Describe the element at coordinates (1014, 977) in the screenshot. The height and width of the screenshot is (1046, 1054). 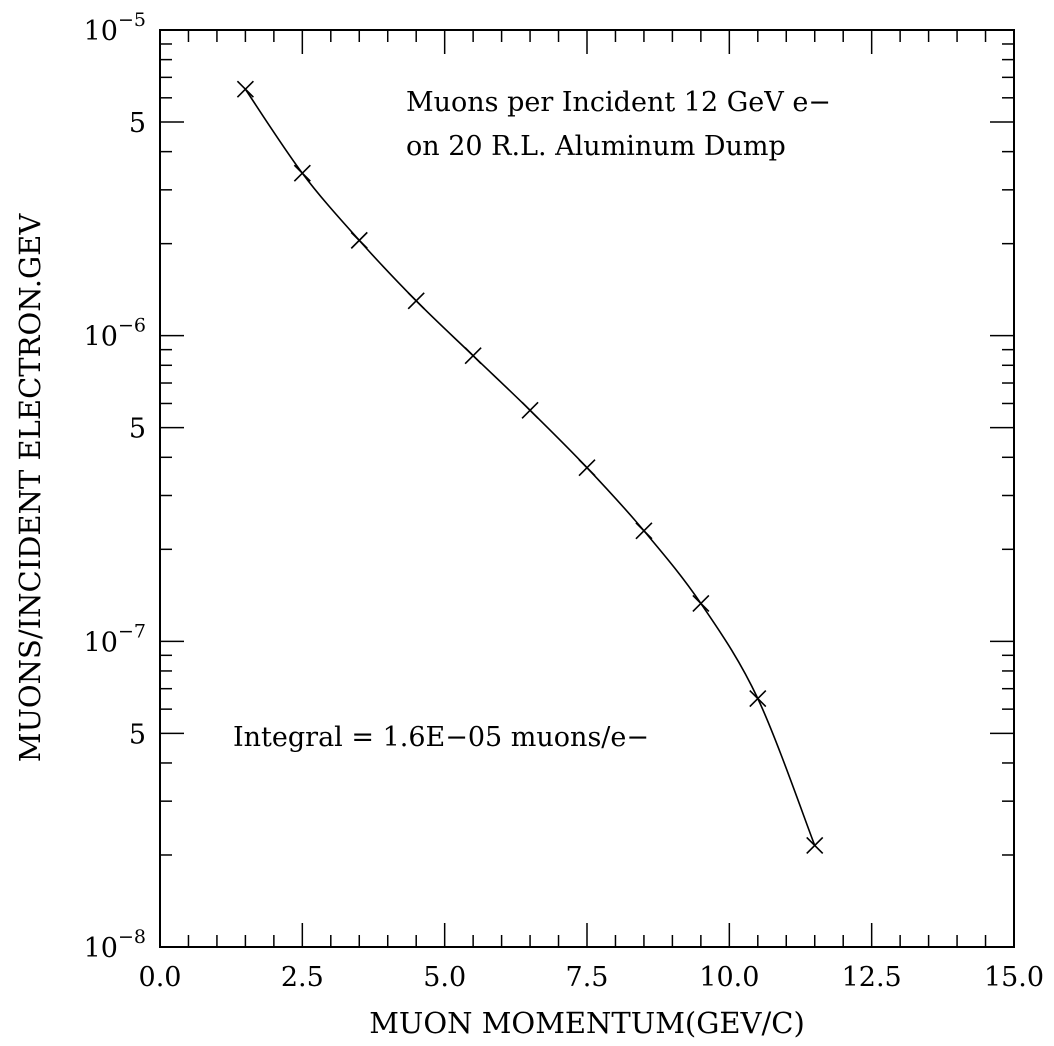
I see `x-tick-label: 15.0` at that location.